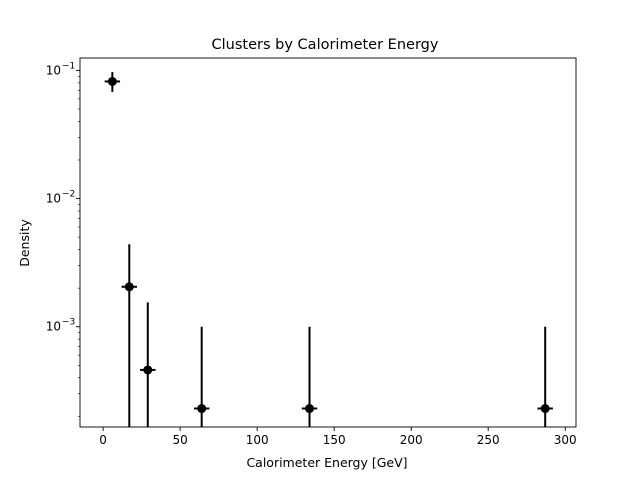 The height and width of the screenshot is (480, 640). I want to click on y-tick-exponent: −3, so click(68, 323).